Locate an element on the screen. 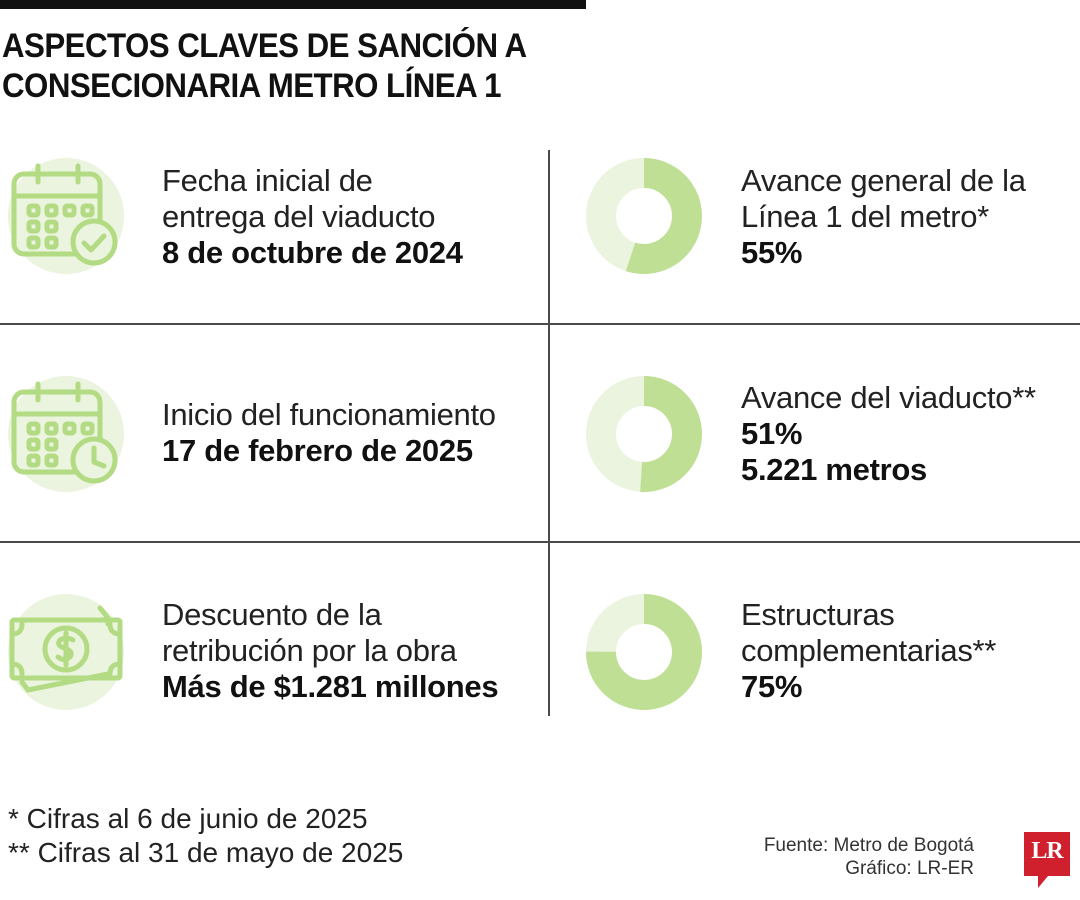  donut-avance-general is located at coordinates (644, 216).